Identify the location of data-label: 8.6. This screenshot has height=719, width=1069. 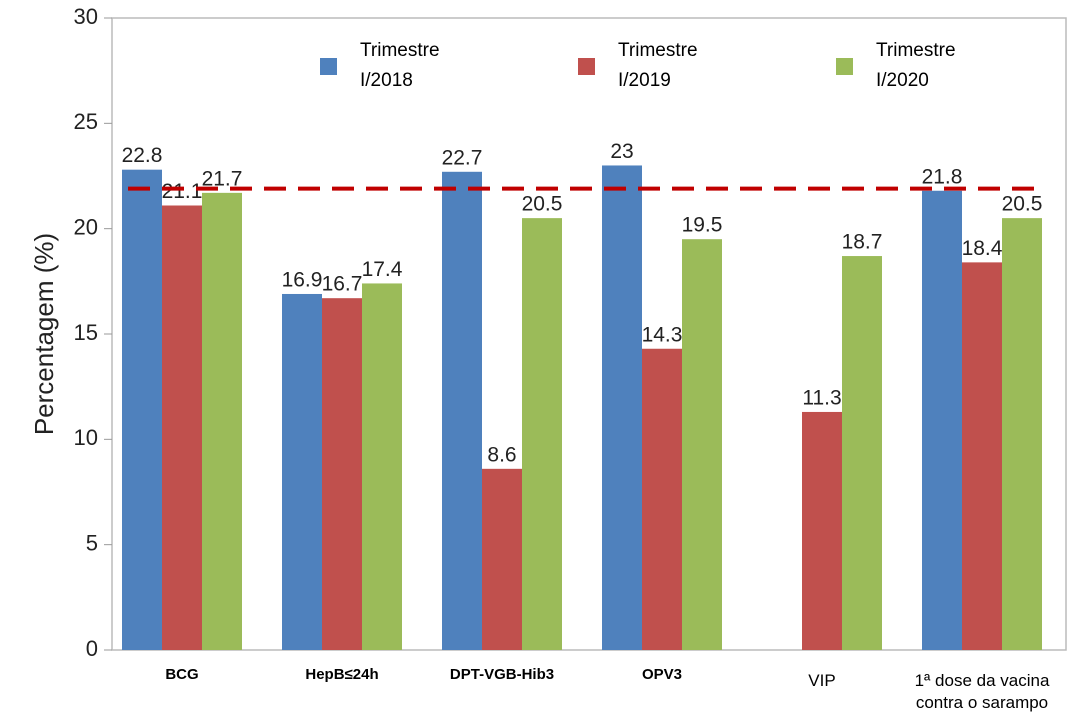
(501, 454).